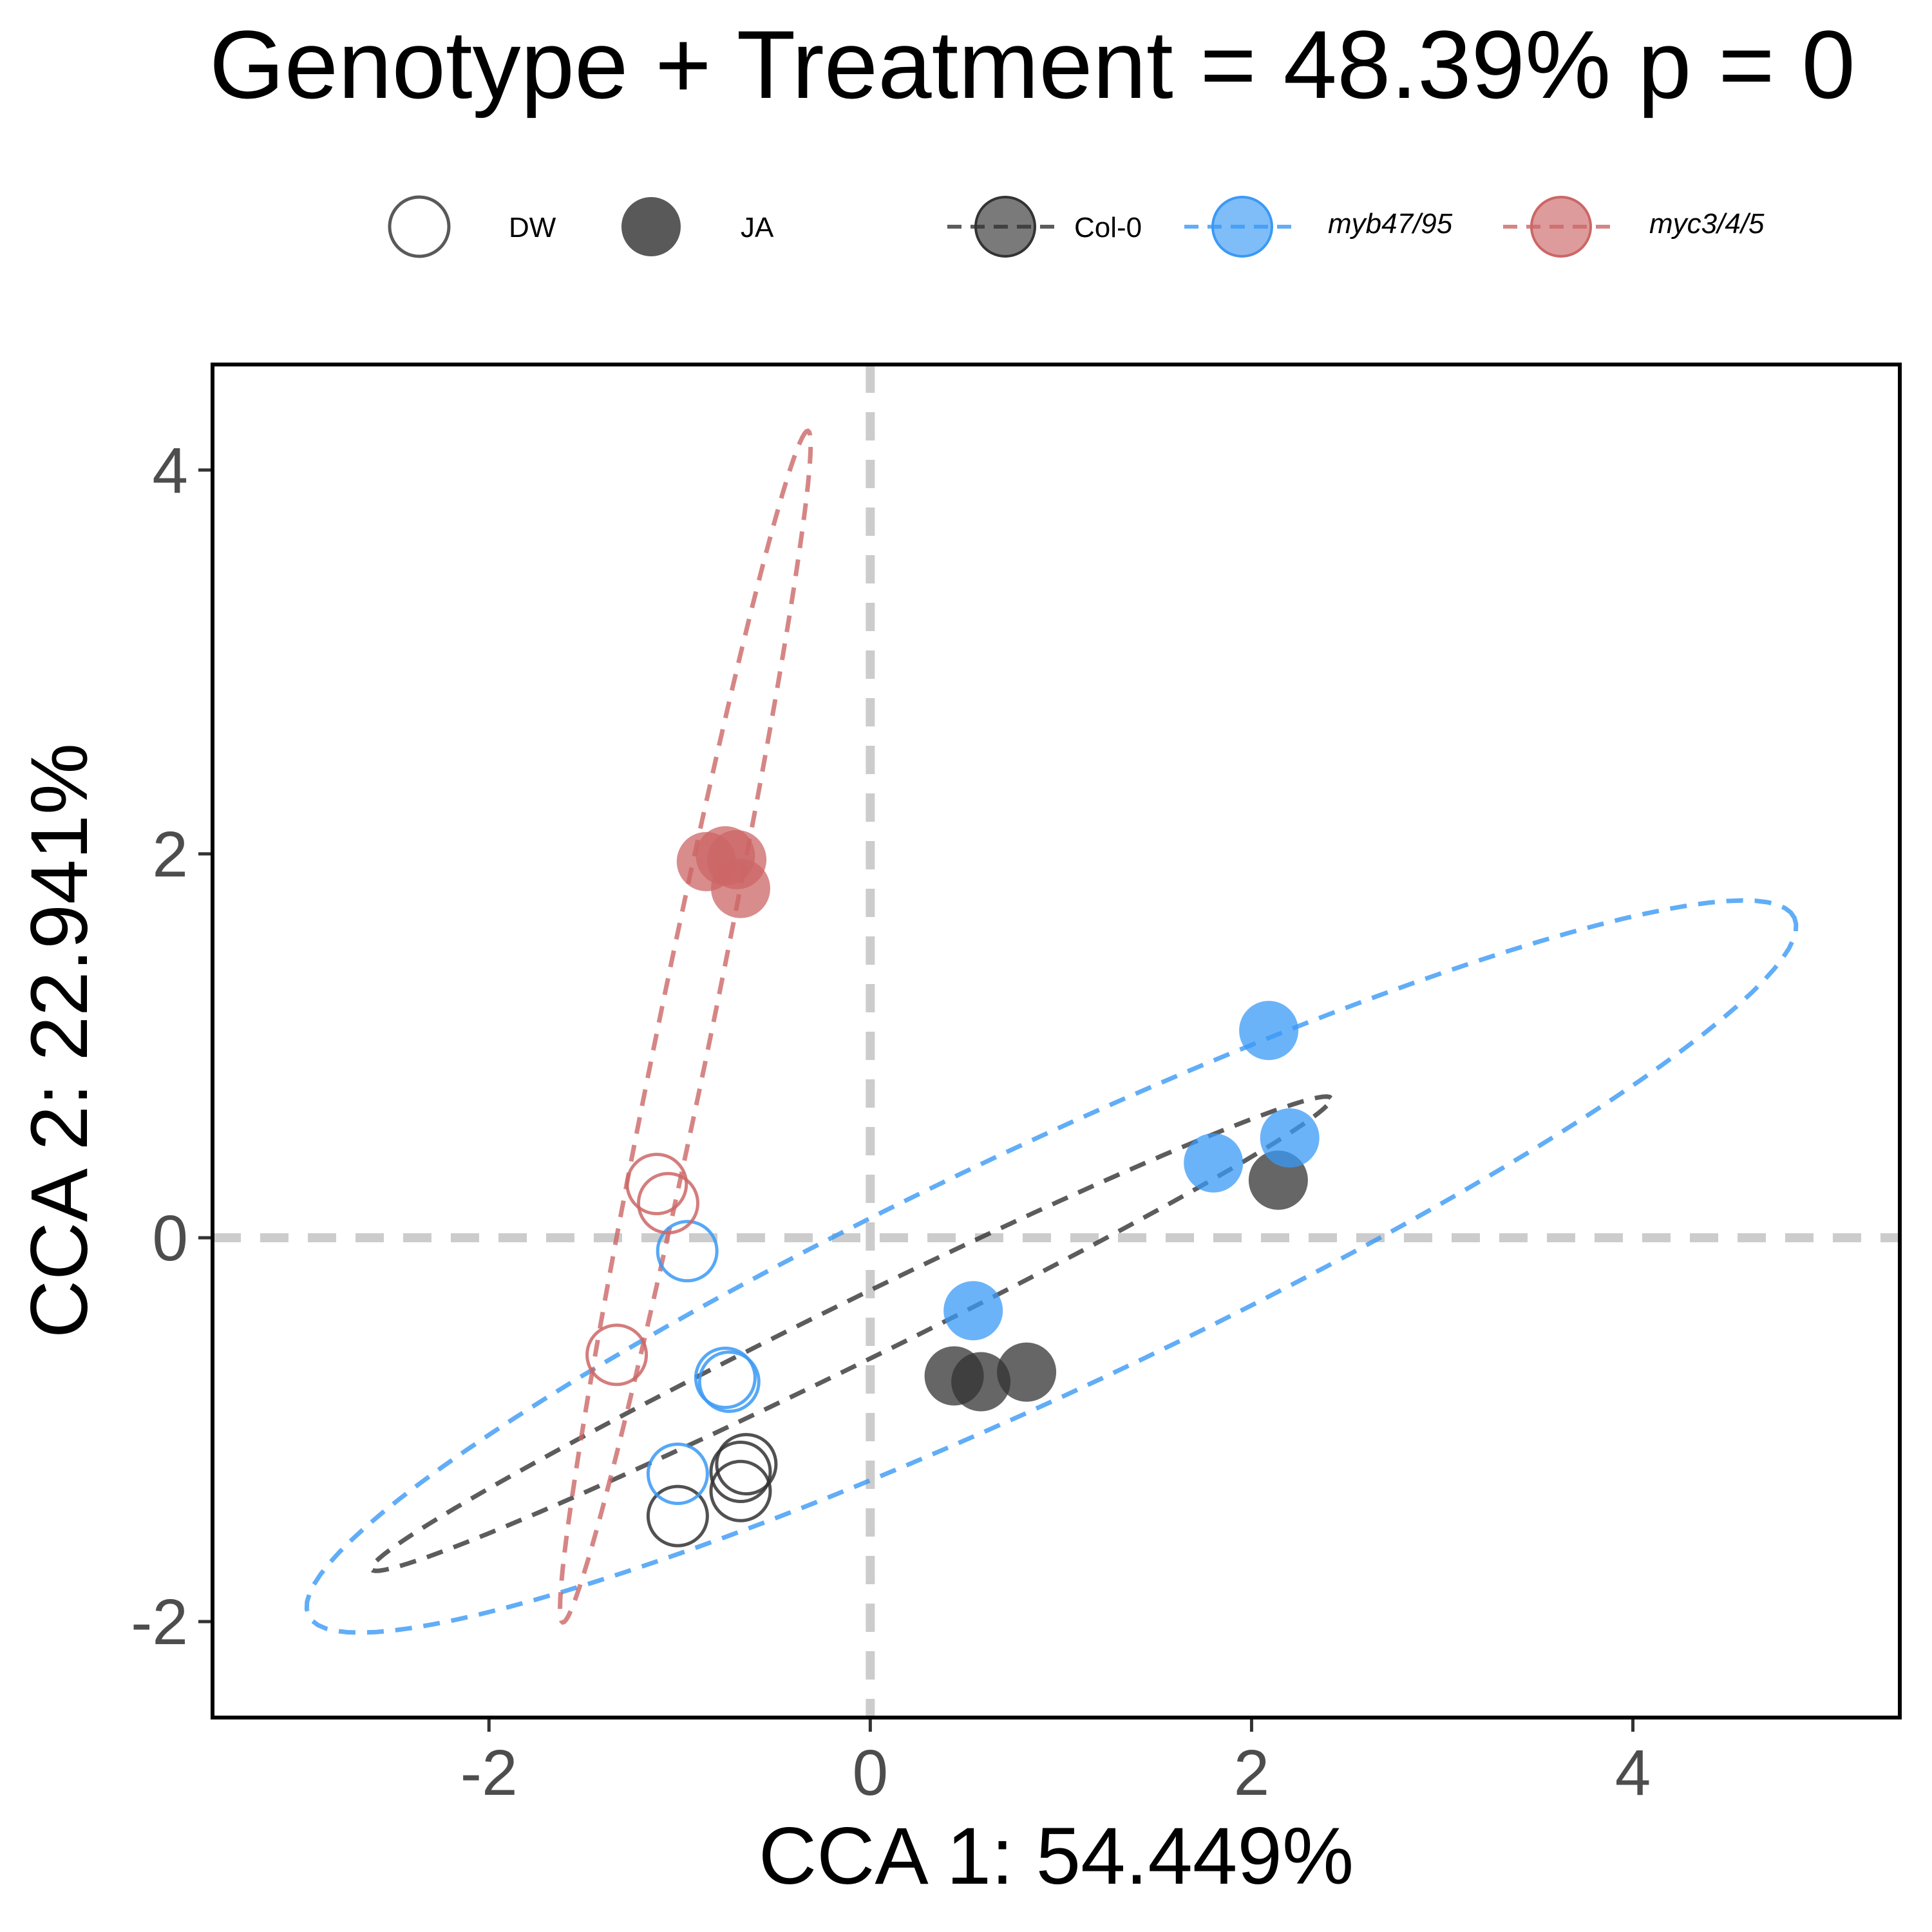 The width and height of the screenshot is (1932, 1932). I want to click on legend-genotype-keys, so click(1283, 227).